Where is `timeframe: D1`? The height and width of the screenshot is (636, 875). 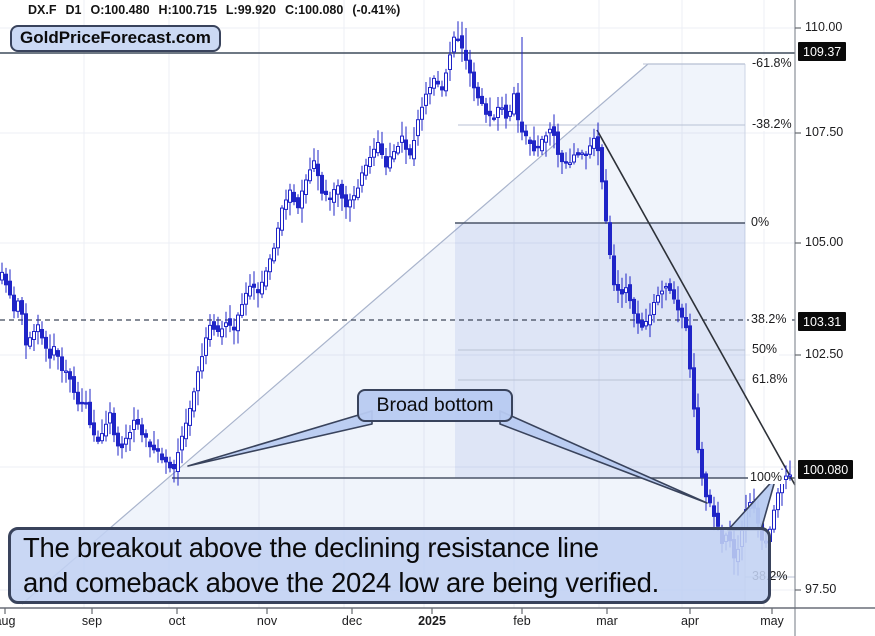 timeframe: D1 is located at coordinates (73, 10).